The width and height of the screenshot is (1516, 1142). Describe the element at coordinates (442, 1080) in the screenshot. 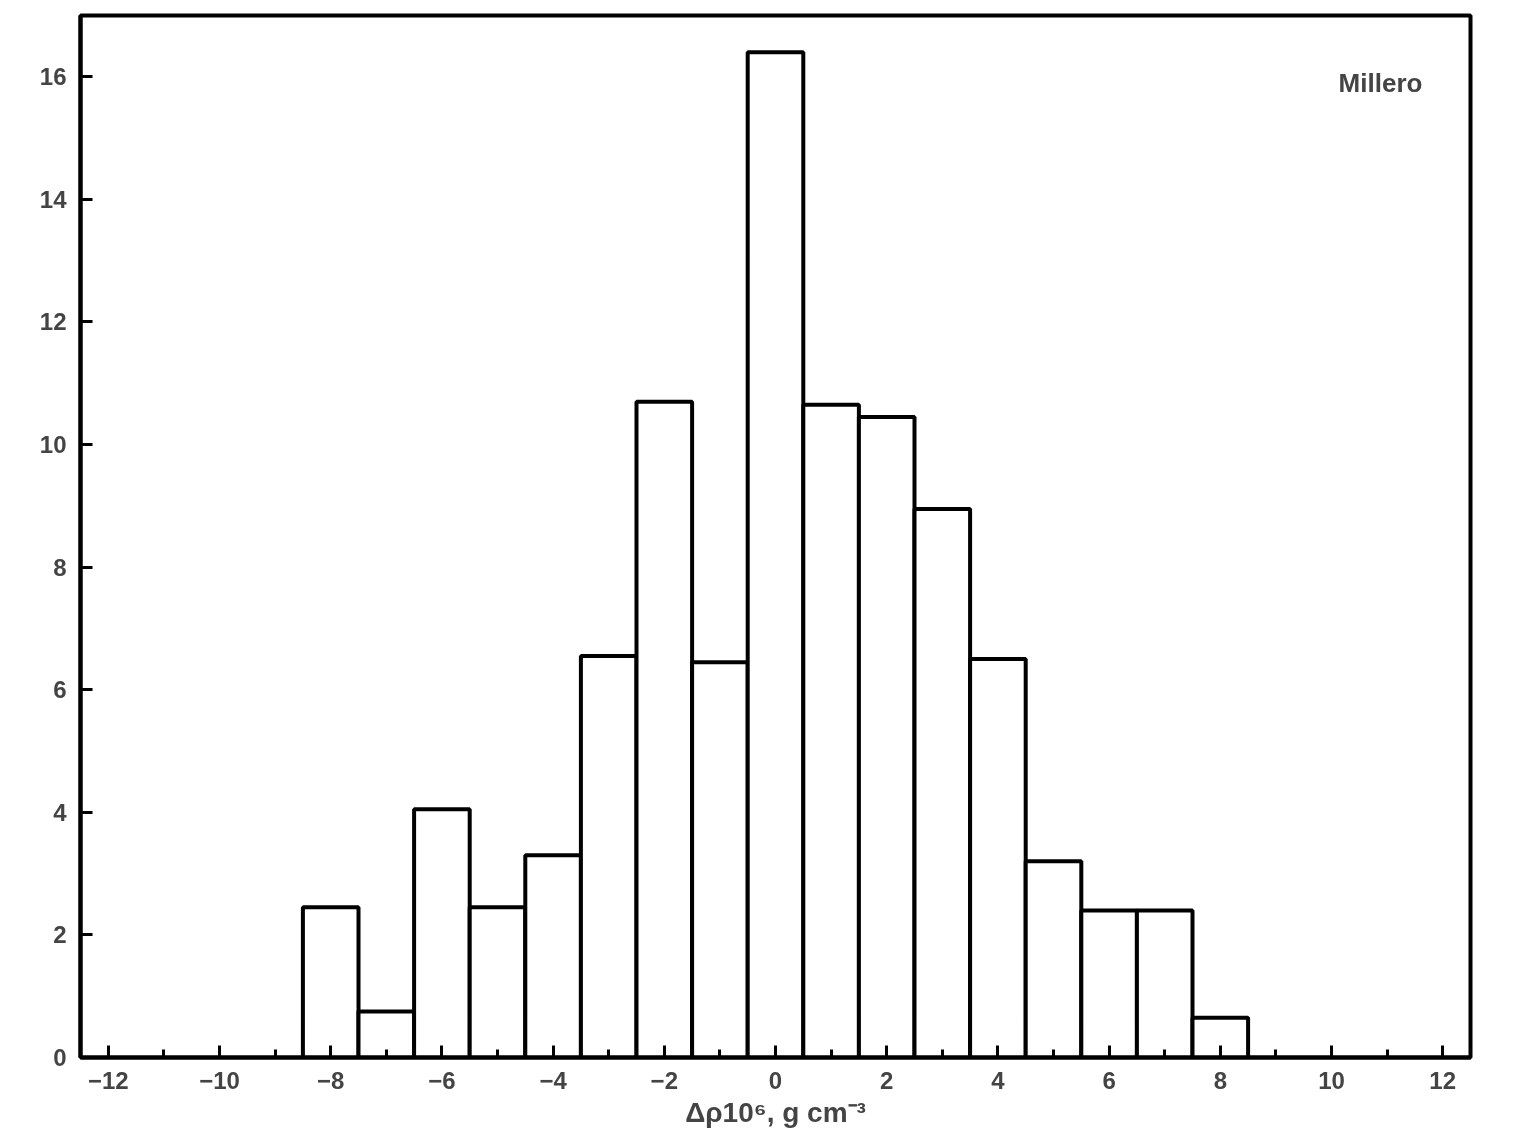

I see `x-tick-label: −6` at that location.